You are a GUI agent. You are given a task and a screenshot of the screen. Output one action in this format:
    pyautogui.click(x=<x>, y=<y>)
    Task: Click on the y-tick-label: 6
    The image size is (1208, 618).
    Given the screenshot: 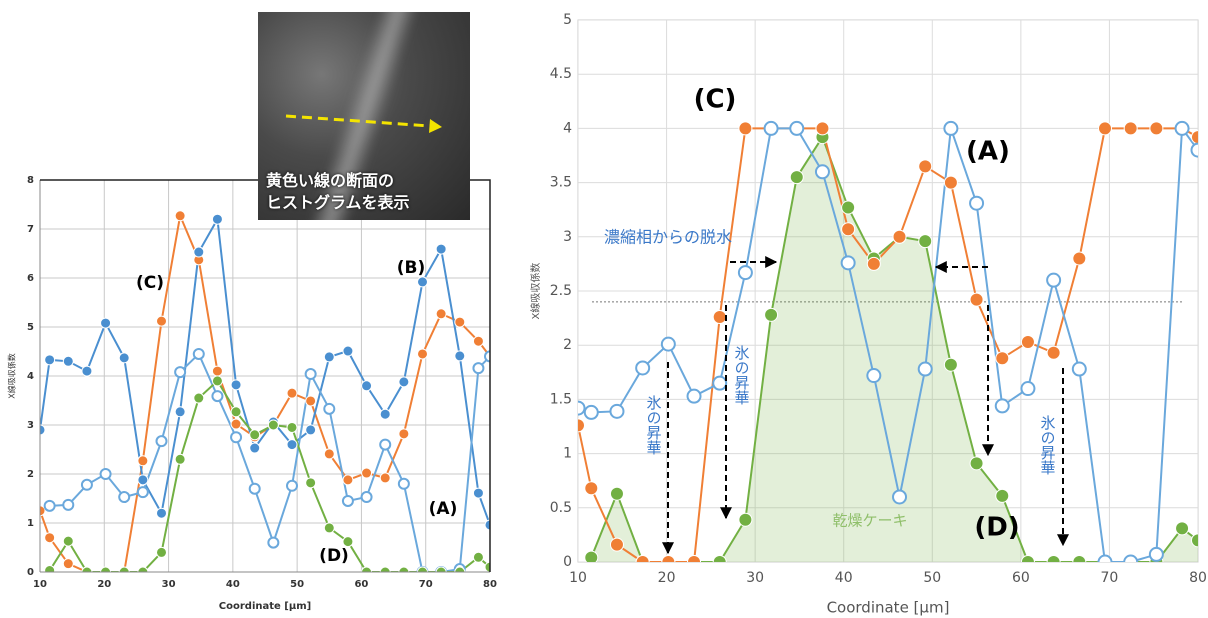 What is the action you would take?
    pyautogui.click(x=30, y=278)
    